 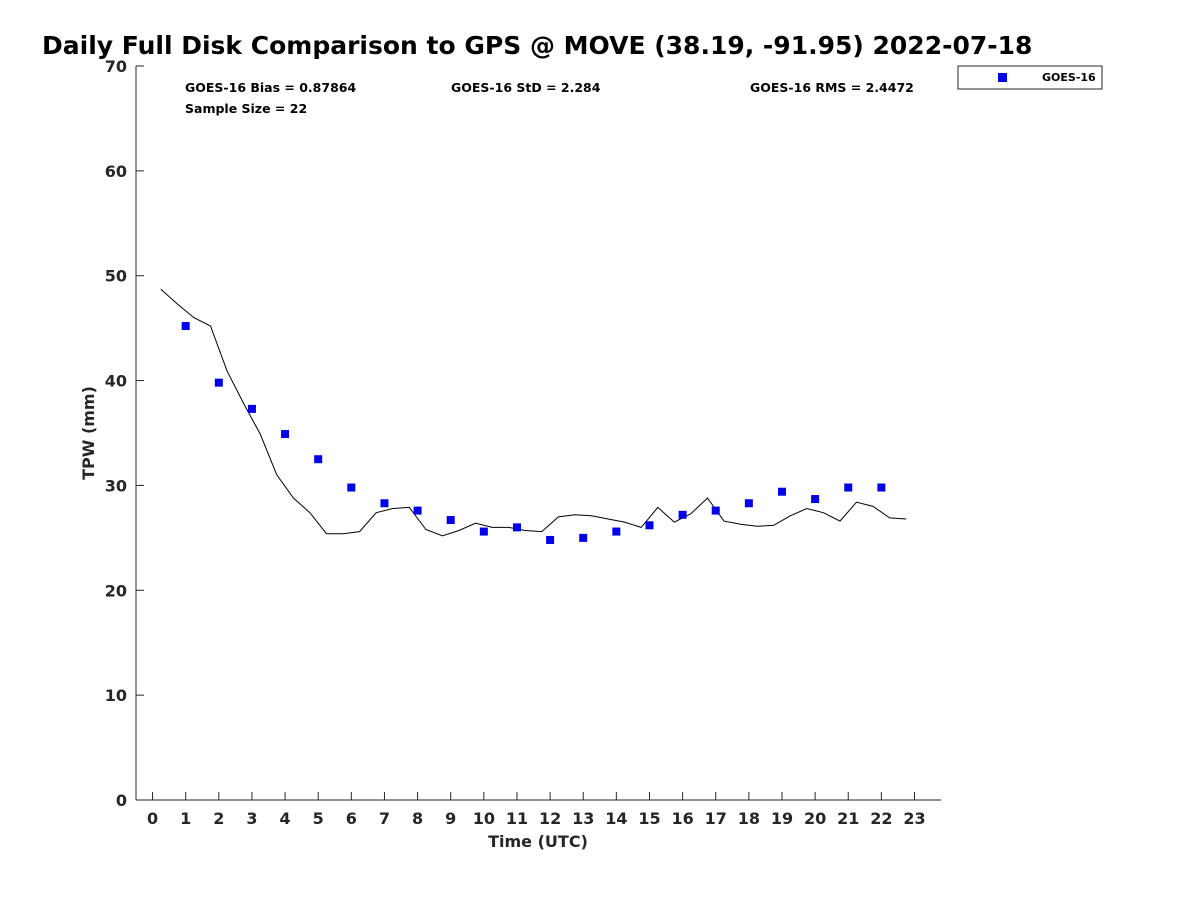 What do you see at coordinates (538, 841) in the screenshot?
I see `x-axis-label: Time (UTC)` at bounding box center [538, 841].